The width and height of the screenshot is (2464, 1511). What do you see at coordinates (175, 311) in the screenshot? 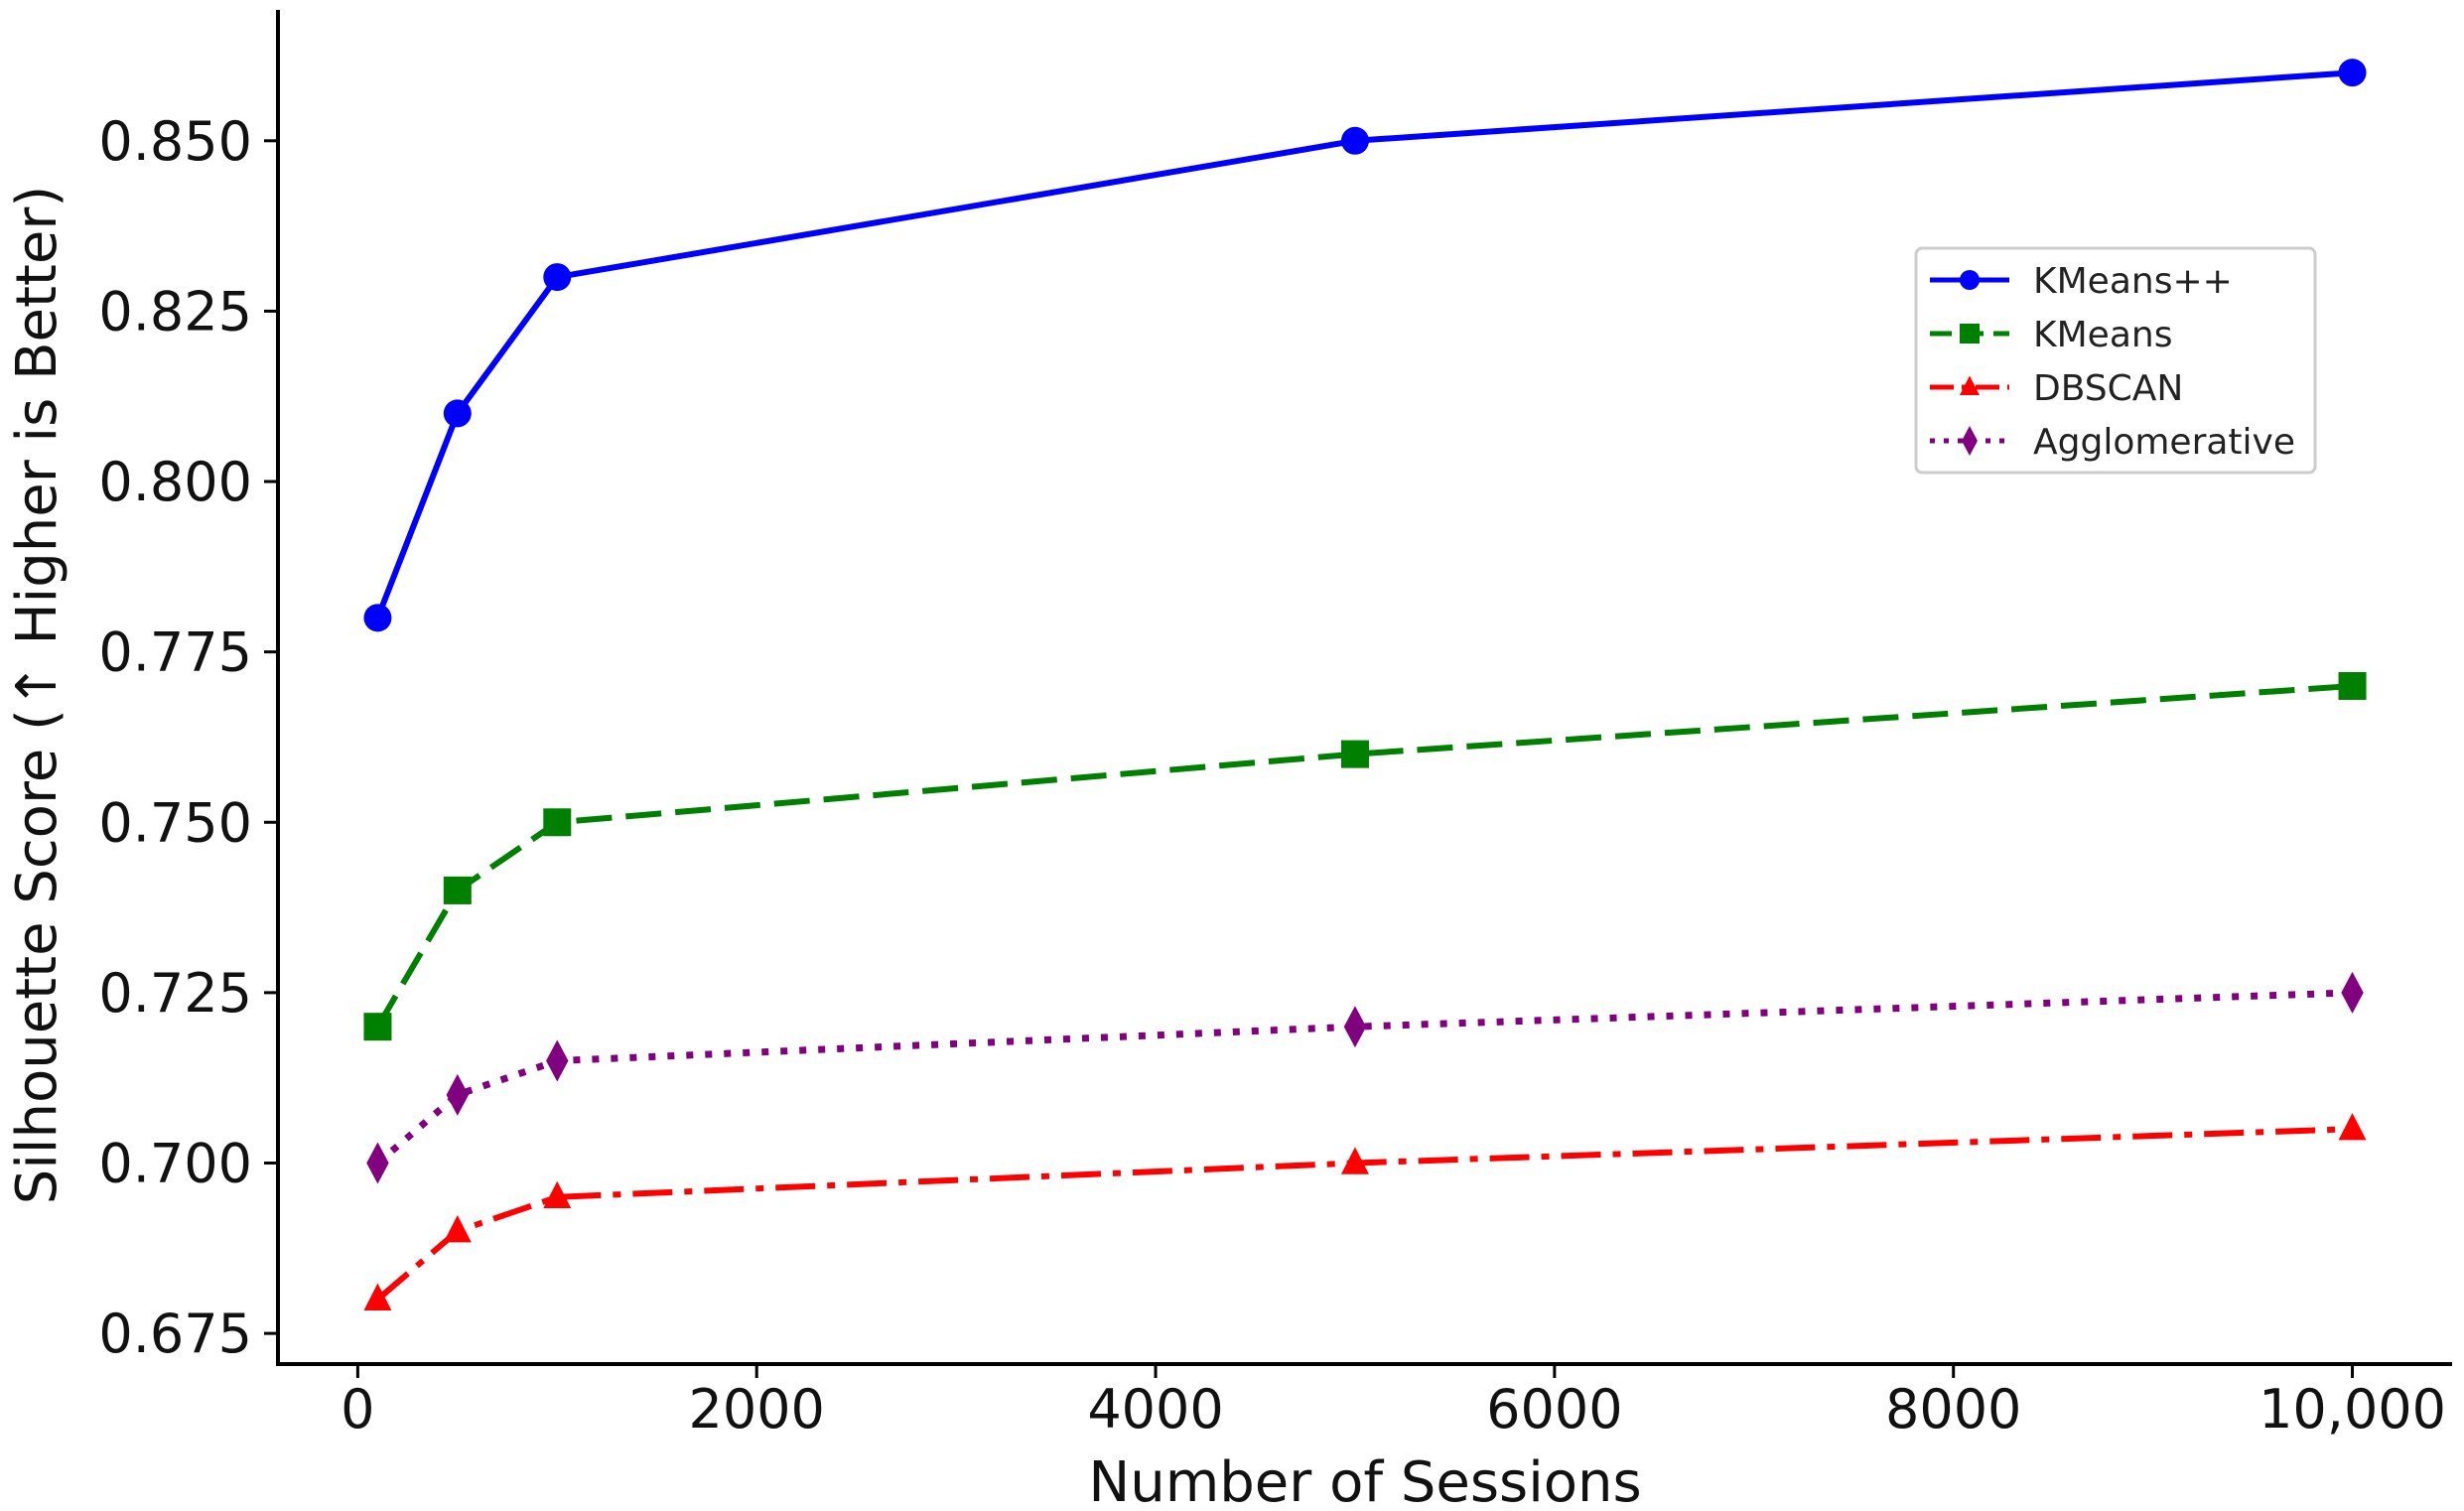
I see `y-tick-label: 0.825` at bounding box center [175, 311].